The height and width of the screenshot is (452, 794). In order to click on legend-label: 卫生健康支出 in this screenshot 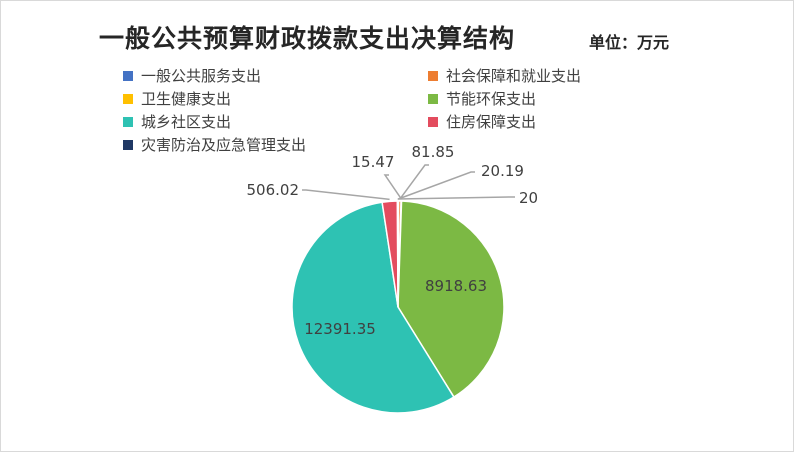, I will do `click(186, 99)`.